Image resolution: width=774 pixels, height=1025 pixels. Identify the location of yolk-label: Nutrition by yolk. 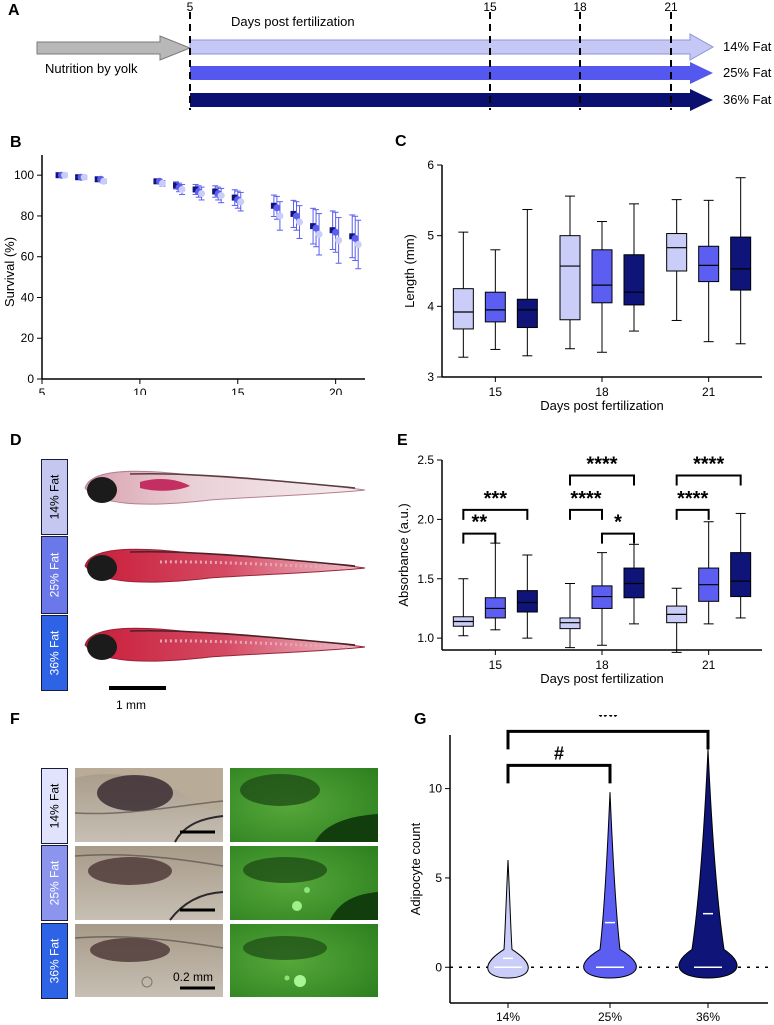
(91, 68).